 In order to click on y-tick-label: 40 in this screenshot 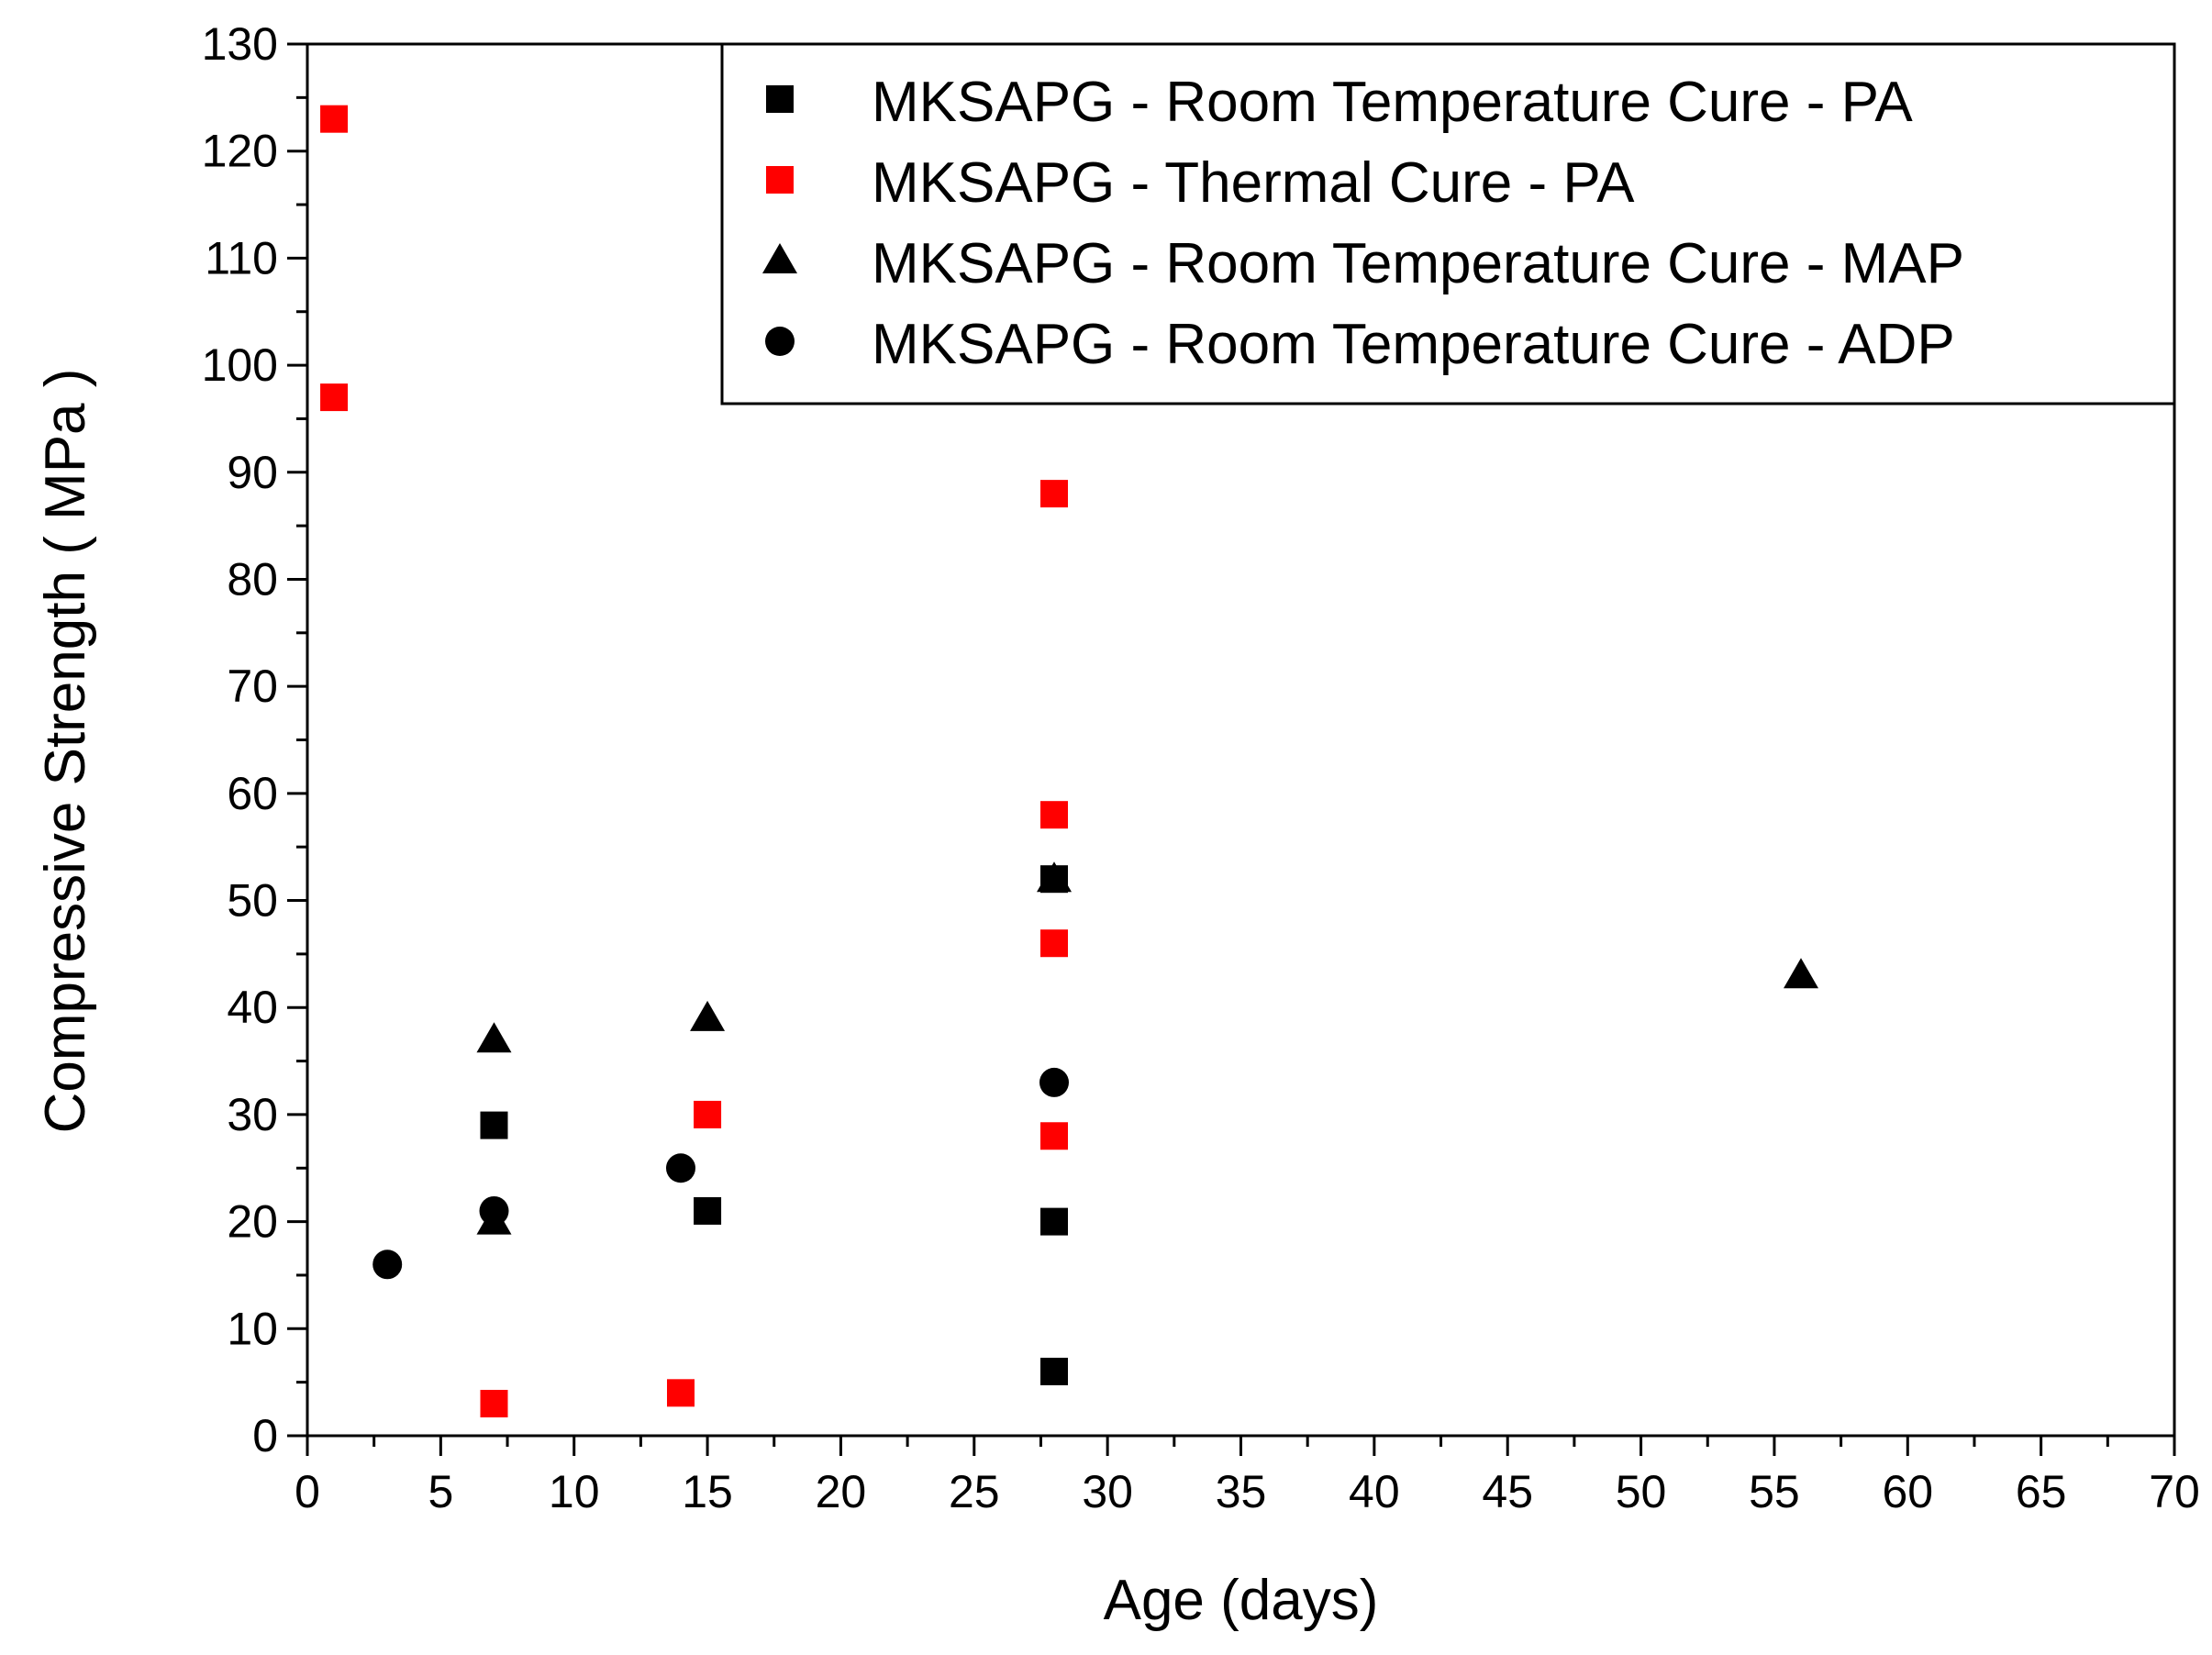, I will do `click(252, 1008)`.